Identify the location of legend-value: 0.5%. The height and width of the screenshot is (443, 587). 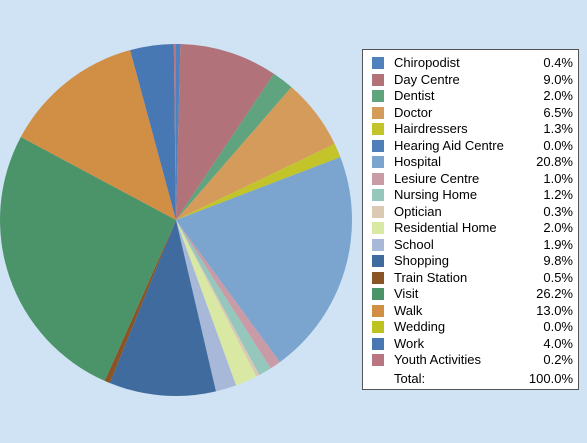
(558, 277).